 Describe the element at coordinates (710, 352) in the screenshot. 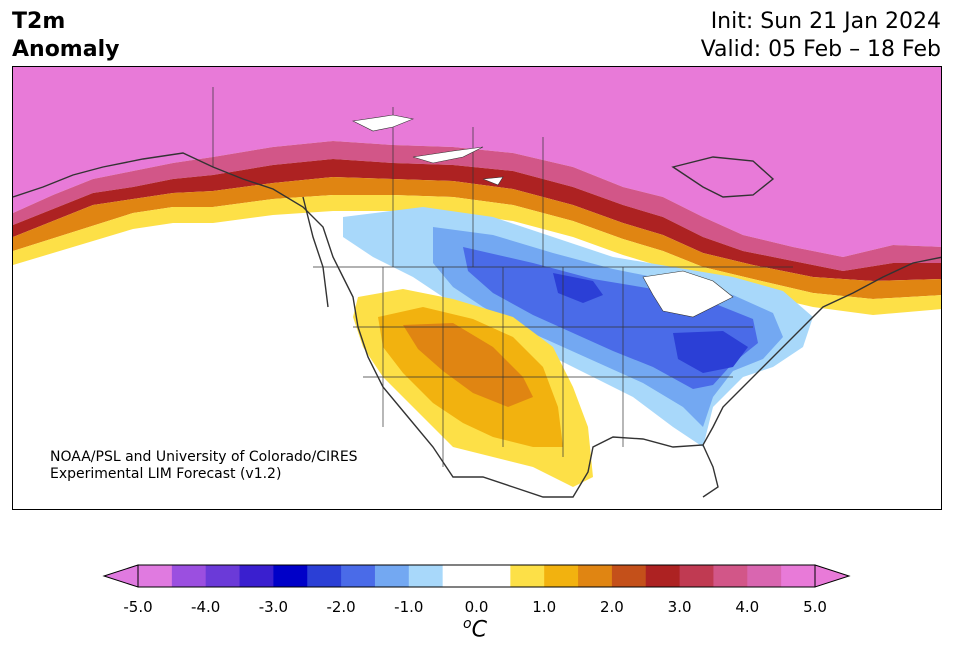

I see `anomaly-region-deep-blue-east` at that location.